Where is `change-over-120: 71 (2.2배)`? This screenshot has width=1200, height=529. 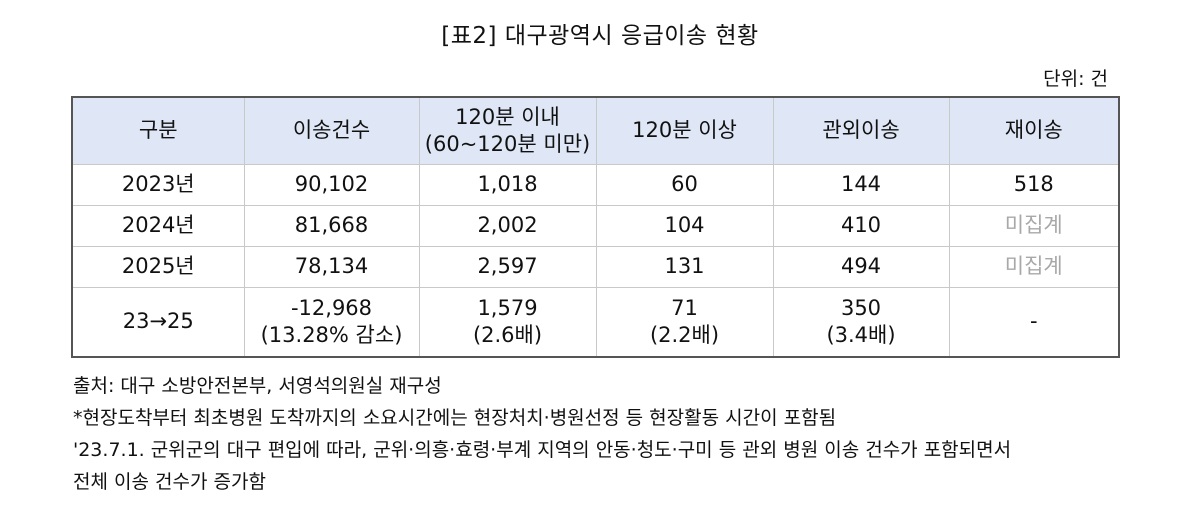 change-over-120: 71 (2.2배) is located at coordinates (684, 322).